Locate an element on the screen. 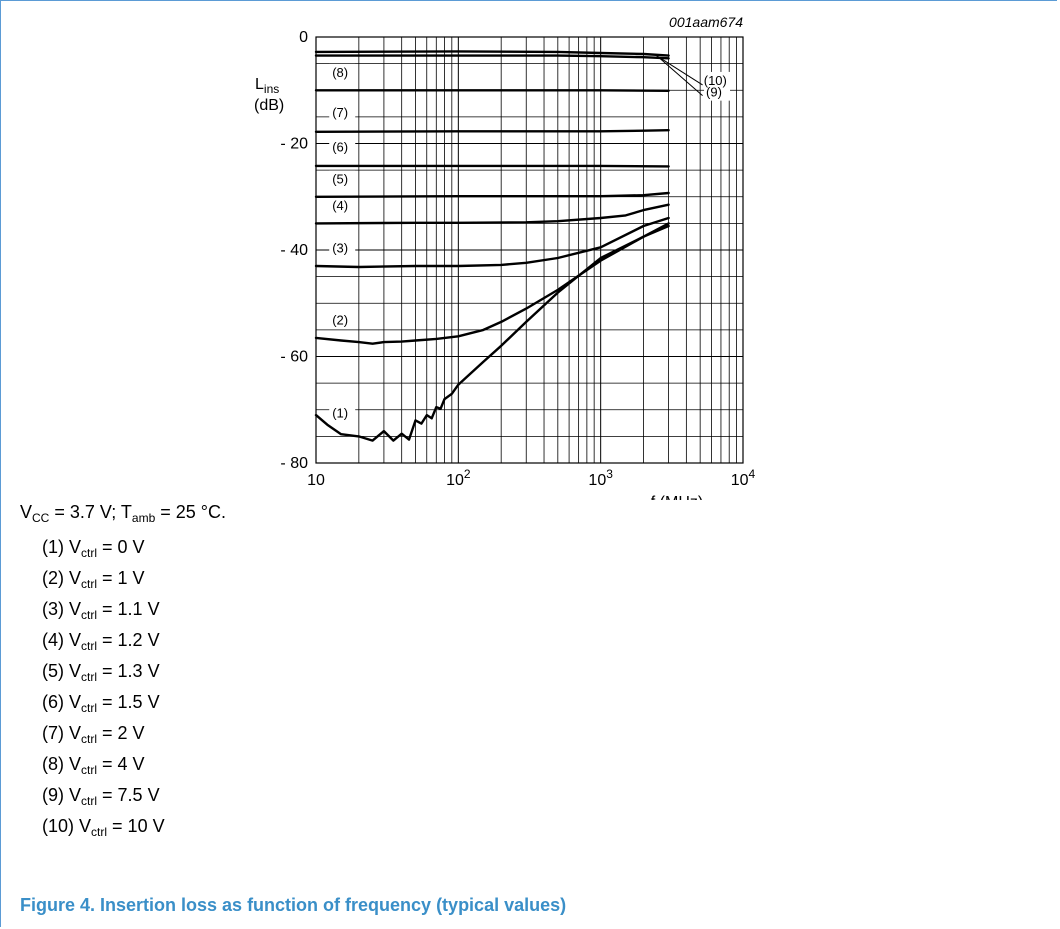 The image size is (1060, 929). legend-item: (1) Vctrl = 0 V is located at coordinates (103, 547).